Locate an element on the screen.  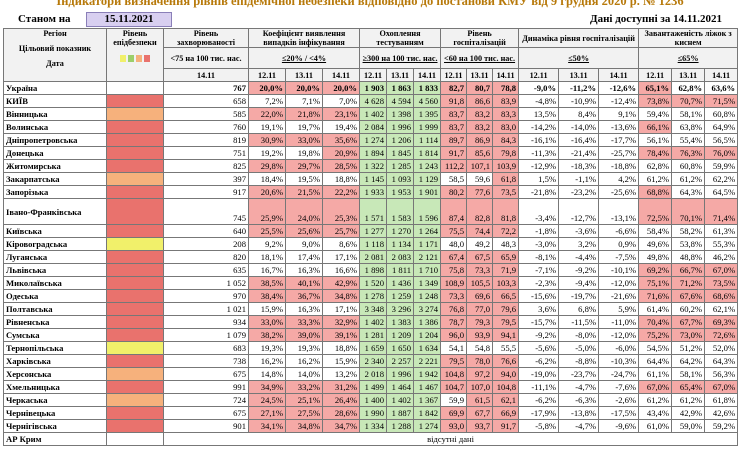
value-cell: -4,7% is located at coordinates (579, 426).